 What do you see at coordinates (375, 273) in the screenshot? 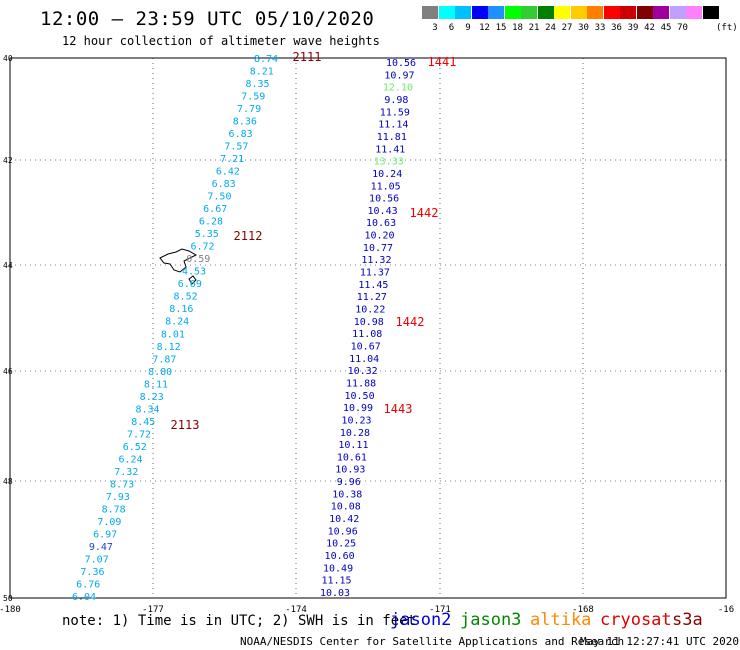
I see `swh-value: 11.37` at bounding box center [375, 273].